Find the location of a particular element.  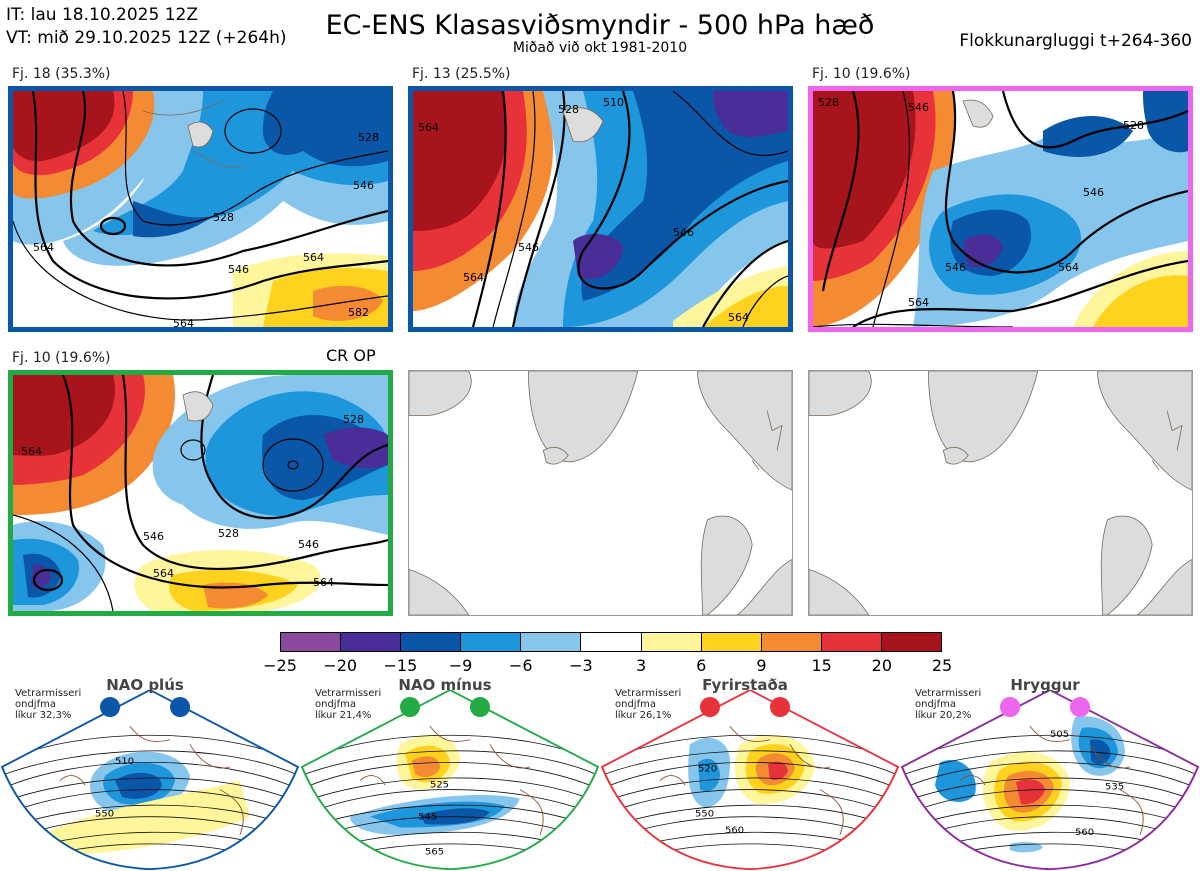

regime-contour-label: 510 is located at coordinates (124, 762).